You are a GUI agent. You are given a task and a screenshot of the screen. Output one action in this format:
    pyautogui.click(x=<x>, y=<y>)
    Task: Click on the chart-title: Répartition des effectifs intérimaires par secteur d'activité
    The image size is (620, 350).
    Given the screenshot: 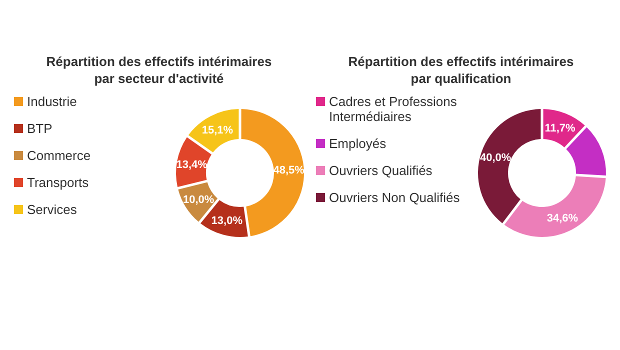 What is the action you would take?
    pyautogui.click(x=159, y=70)
    